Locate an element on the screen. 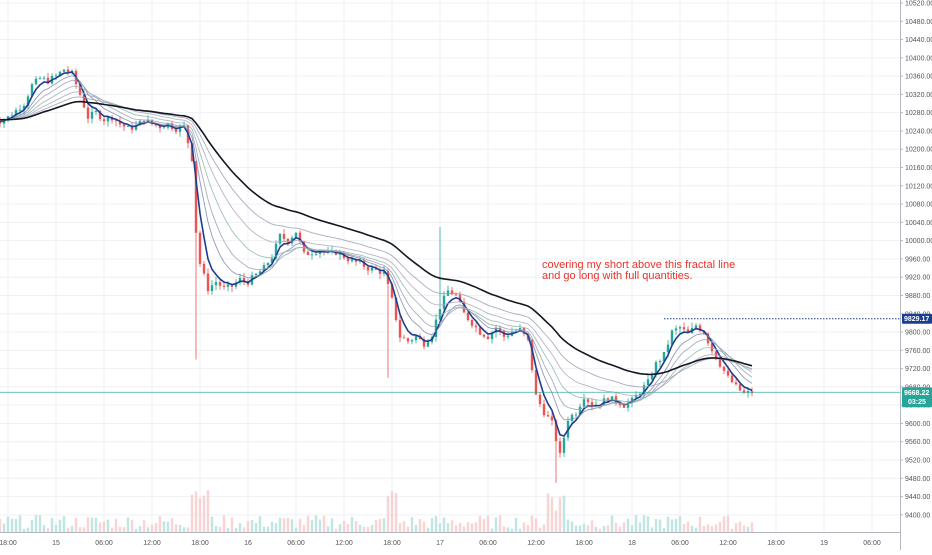  time-tick-label: 19 is located at coordinates (824, 543).